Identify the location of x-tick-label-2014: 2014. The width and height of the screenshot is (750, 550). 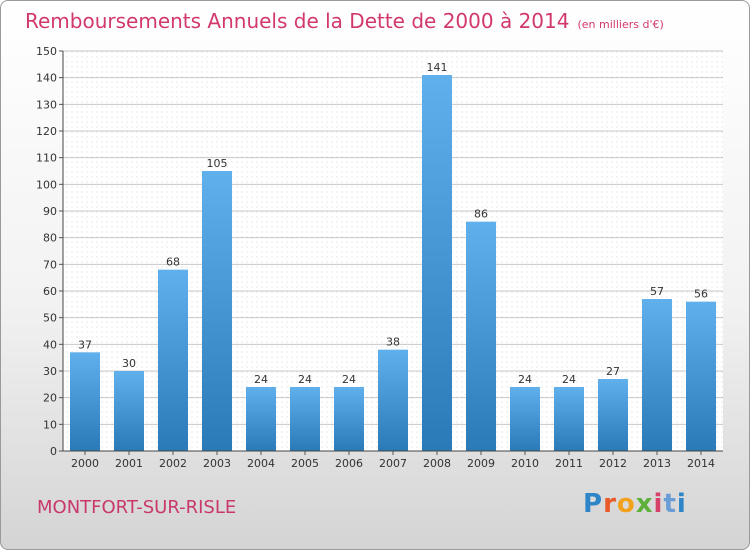
(701, 463).